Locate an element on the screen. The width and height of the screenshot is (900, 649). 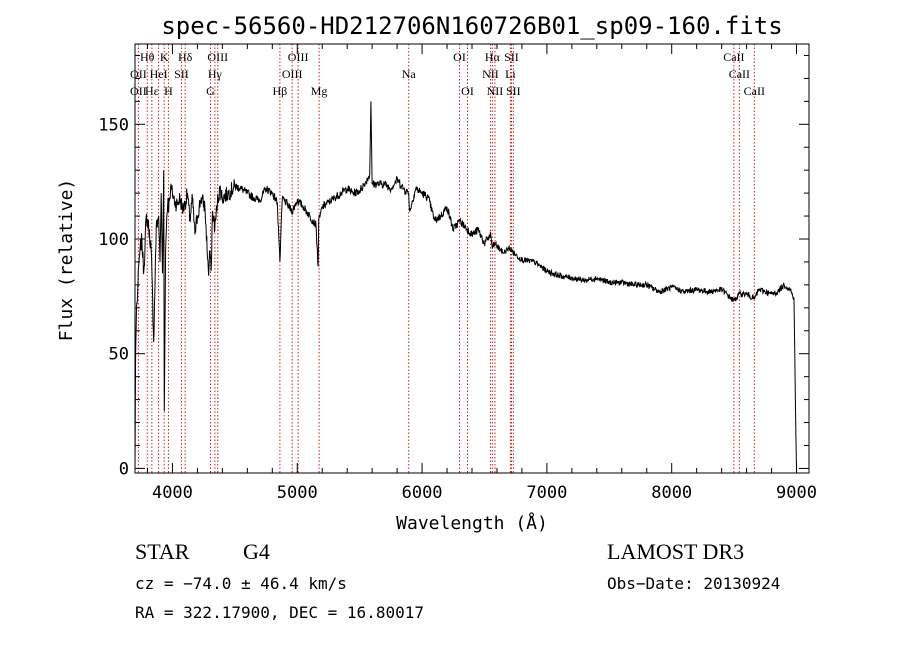
line-label: Hδ is located at coordinates (185, 57).